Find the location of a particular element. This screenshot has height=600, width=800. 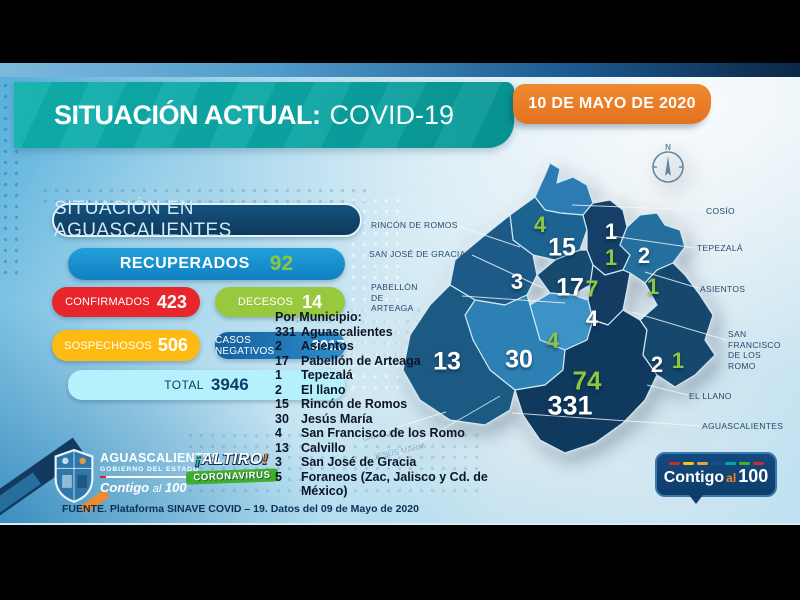

logo-color-dashes is located at coordinates (716, 463).